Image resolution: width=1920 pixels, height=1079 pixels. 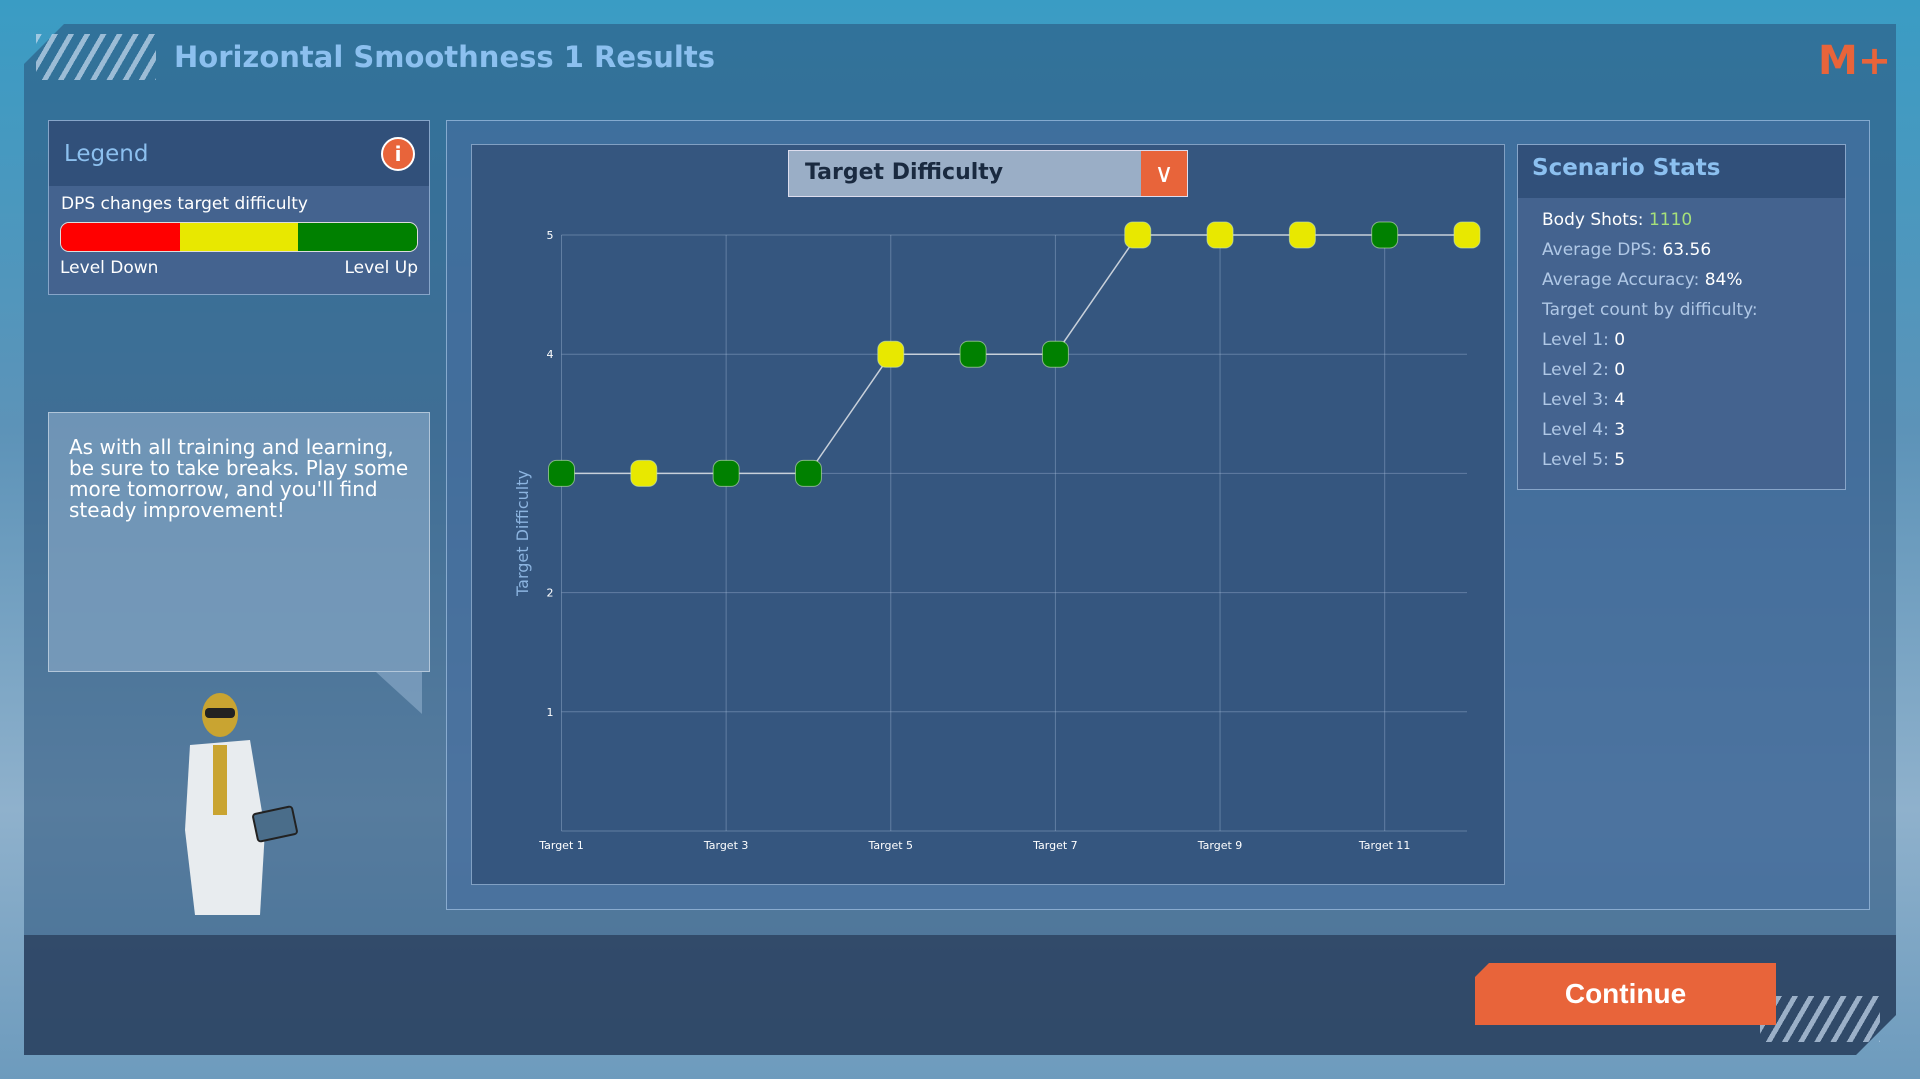 What do you see at coordinates (1220, 845) in the screenshot?
I see `x-tick-label: Target 9` at bounding box center [1220, 845].